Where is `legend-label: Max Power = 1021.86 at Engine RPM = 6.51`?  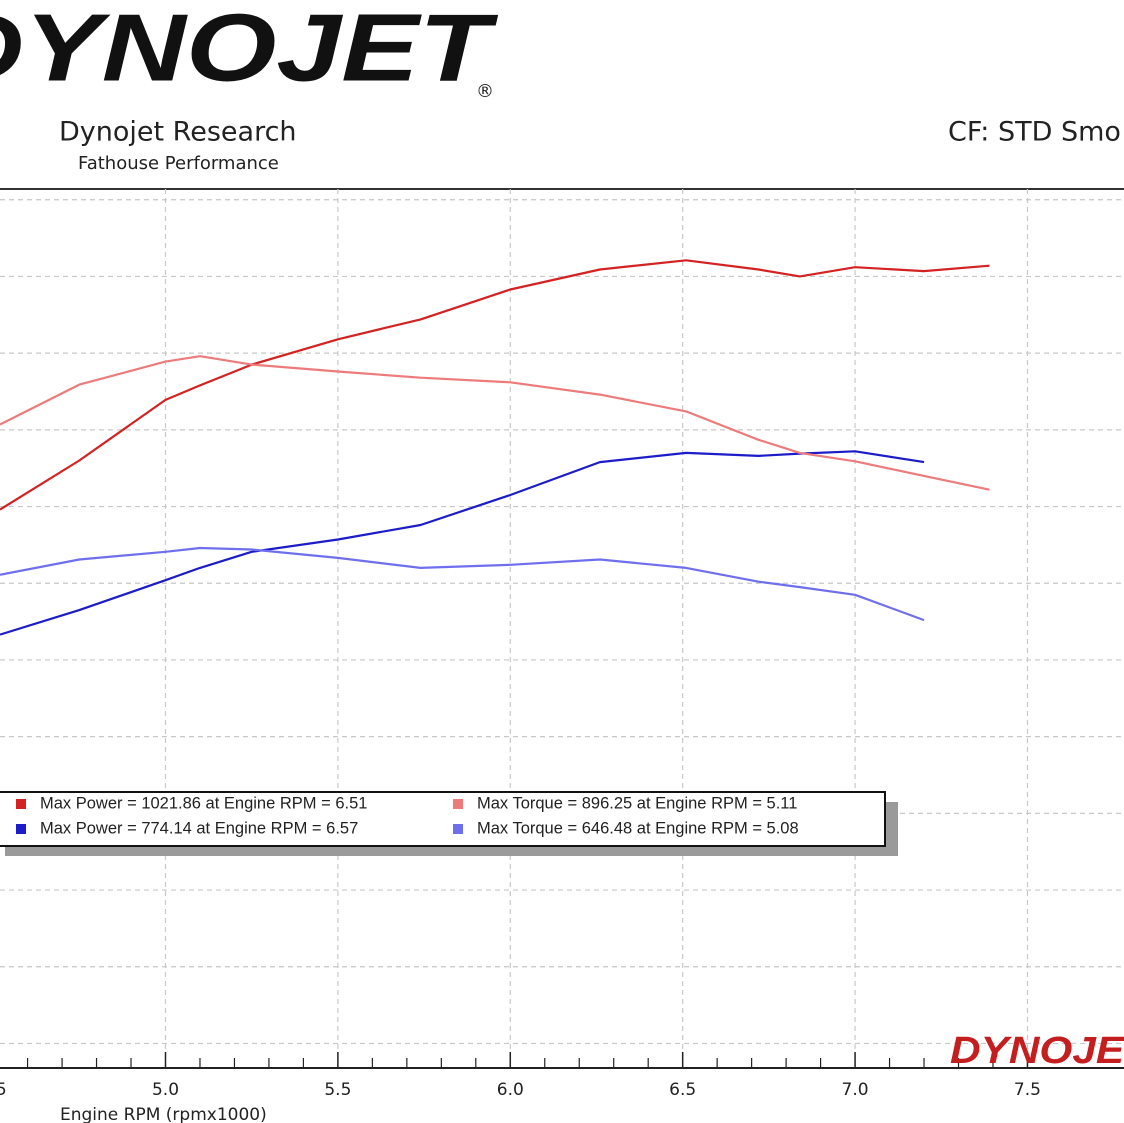
legend-label: Max Power = 1021.86 at Engine RPM = 6.51 is located at coordinates (203, 803).